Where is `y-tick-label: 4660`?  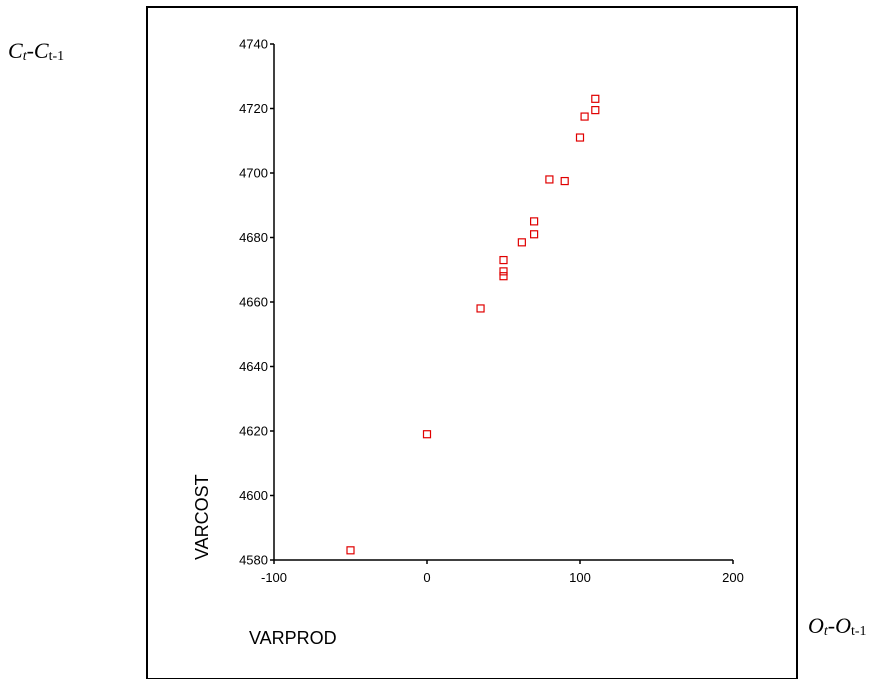 y-tick-label: 4660 is located at coordinates (253, 302).